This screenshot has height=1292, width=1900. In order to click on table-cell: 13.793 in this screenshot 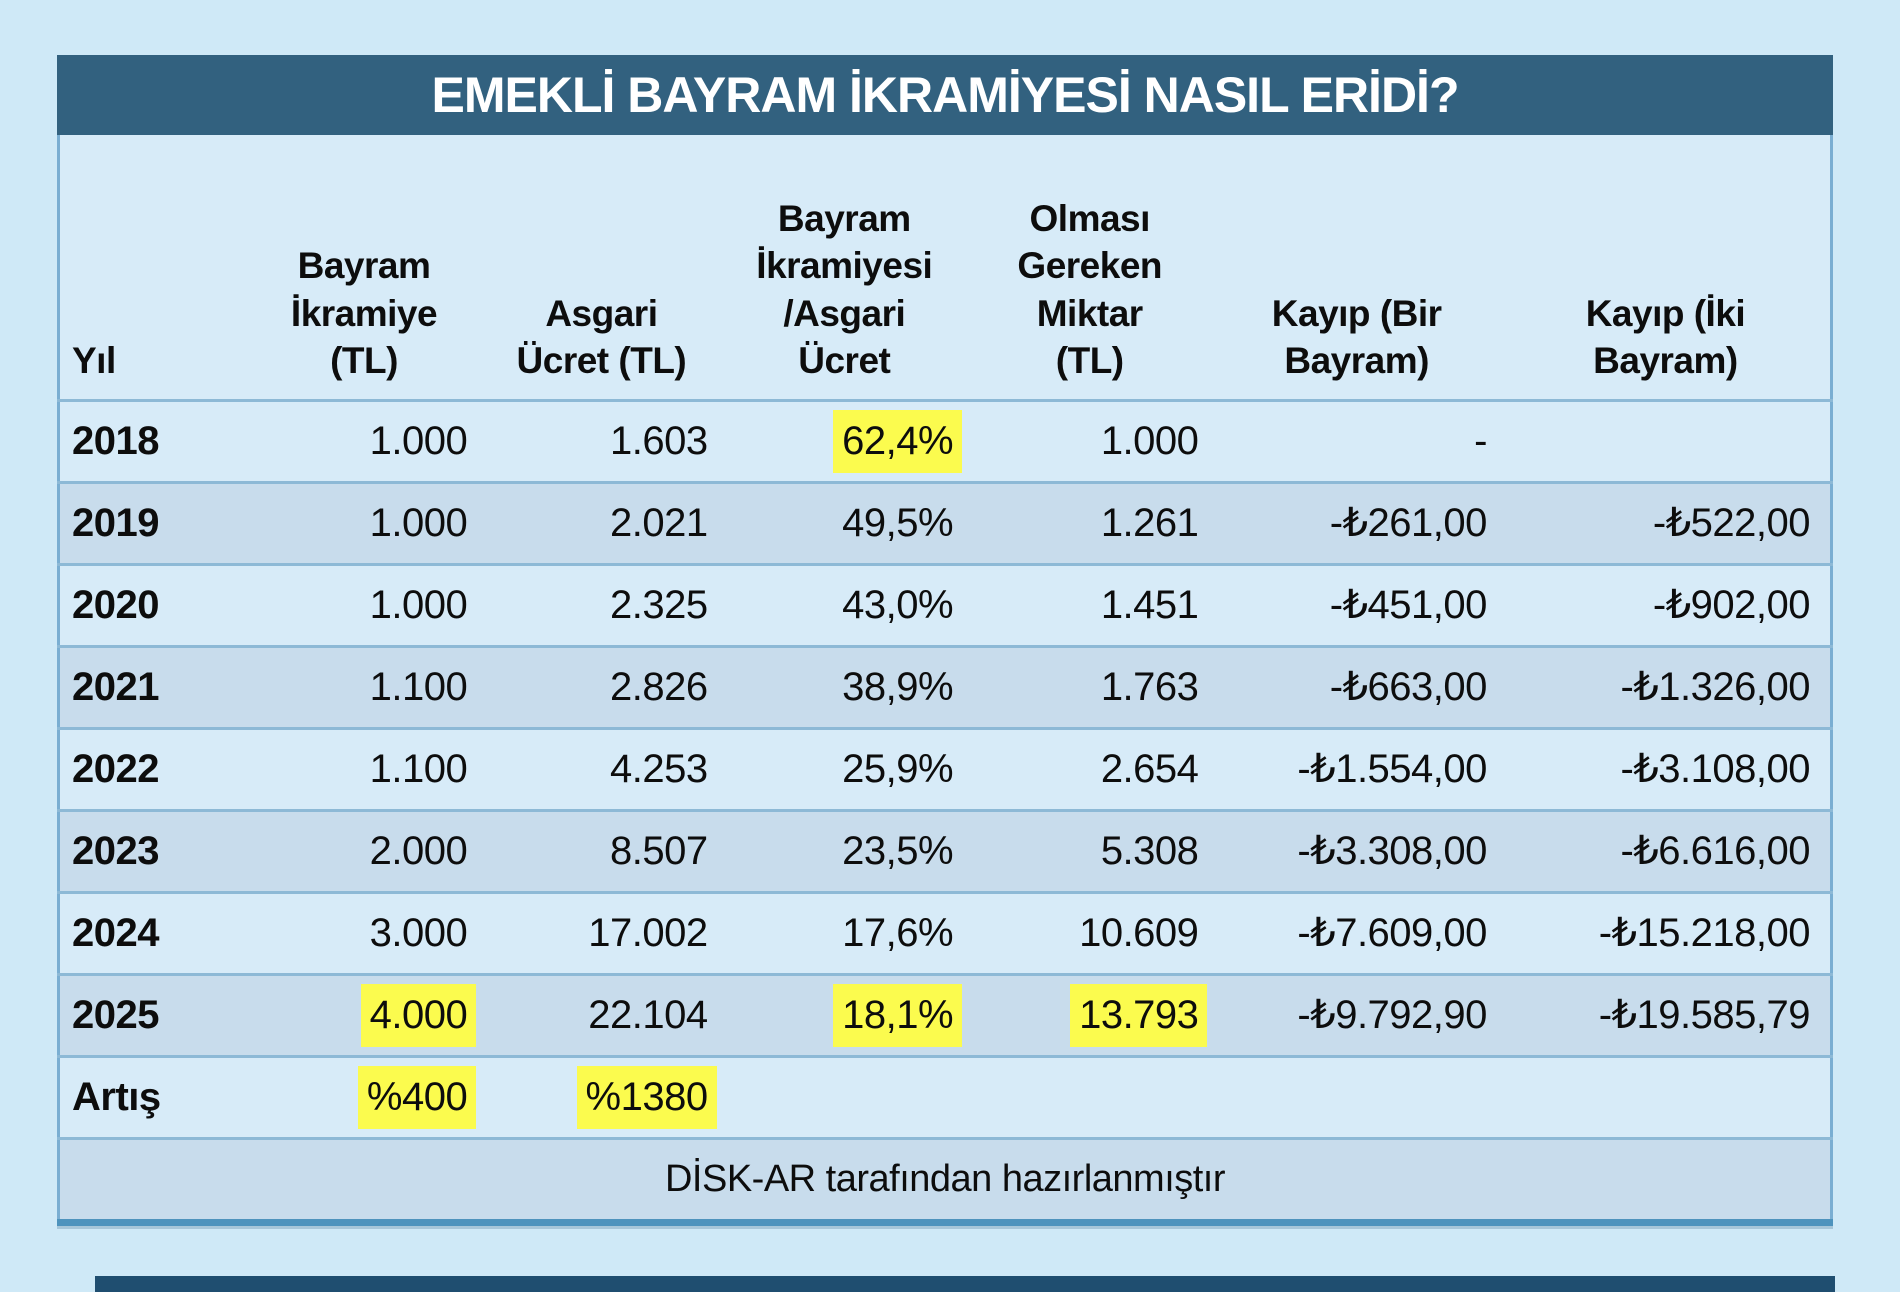, I will do `click(1090, 1014)`.